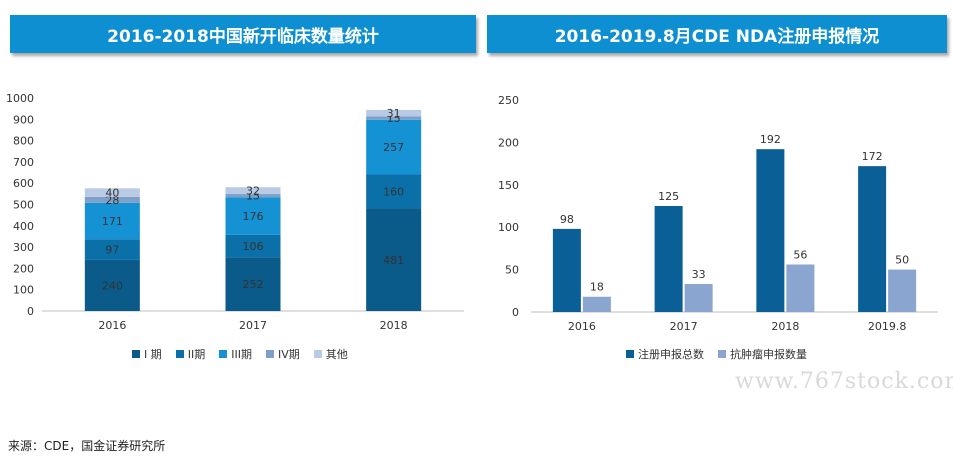 The width and height of the screenshot is (953, 459). I want to click on y-tick-label: 1000, so click(20, 98).